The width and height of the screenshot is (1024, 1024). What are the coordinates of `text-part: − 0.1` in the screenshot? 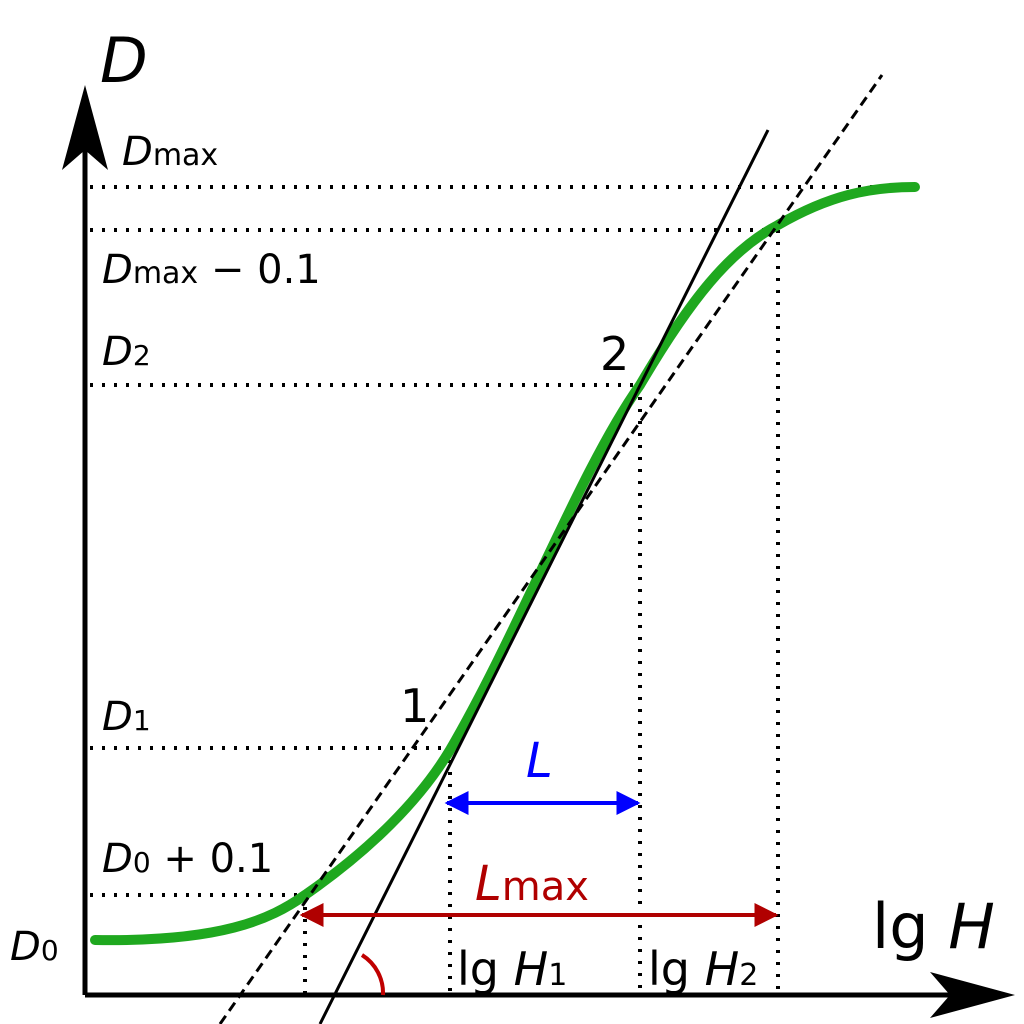 It's located at (259, 270).